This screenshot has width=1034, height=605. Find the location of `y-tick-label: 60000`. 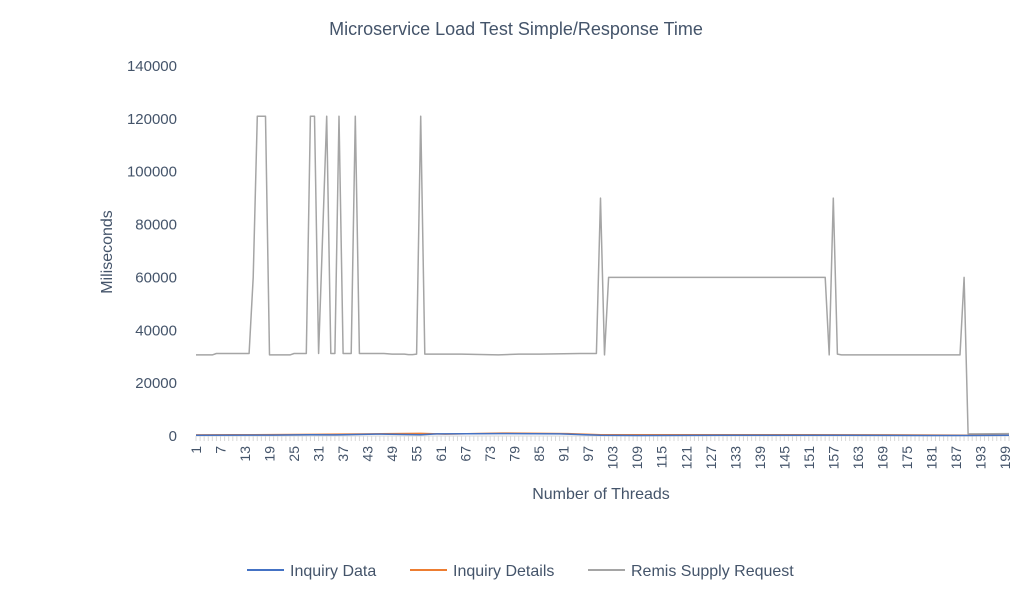

y-tick-label: 60000 is located at coordinates (156, 277).